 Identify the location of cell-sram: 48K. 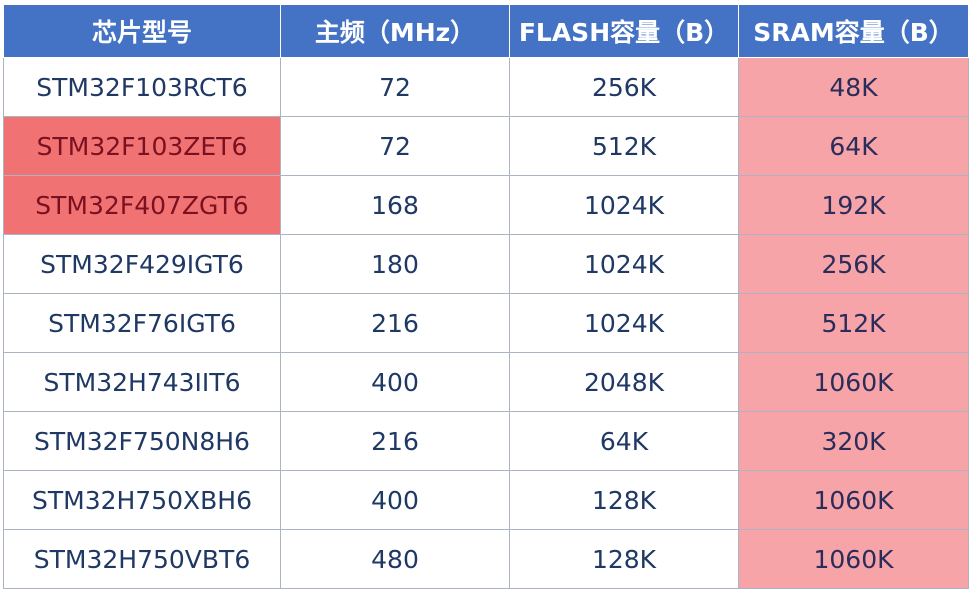
(853, 87).